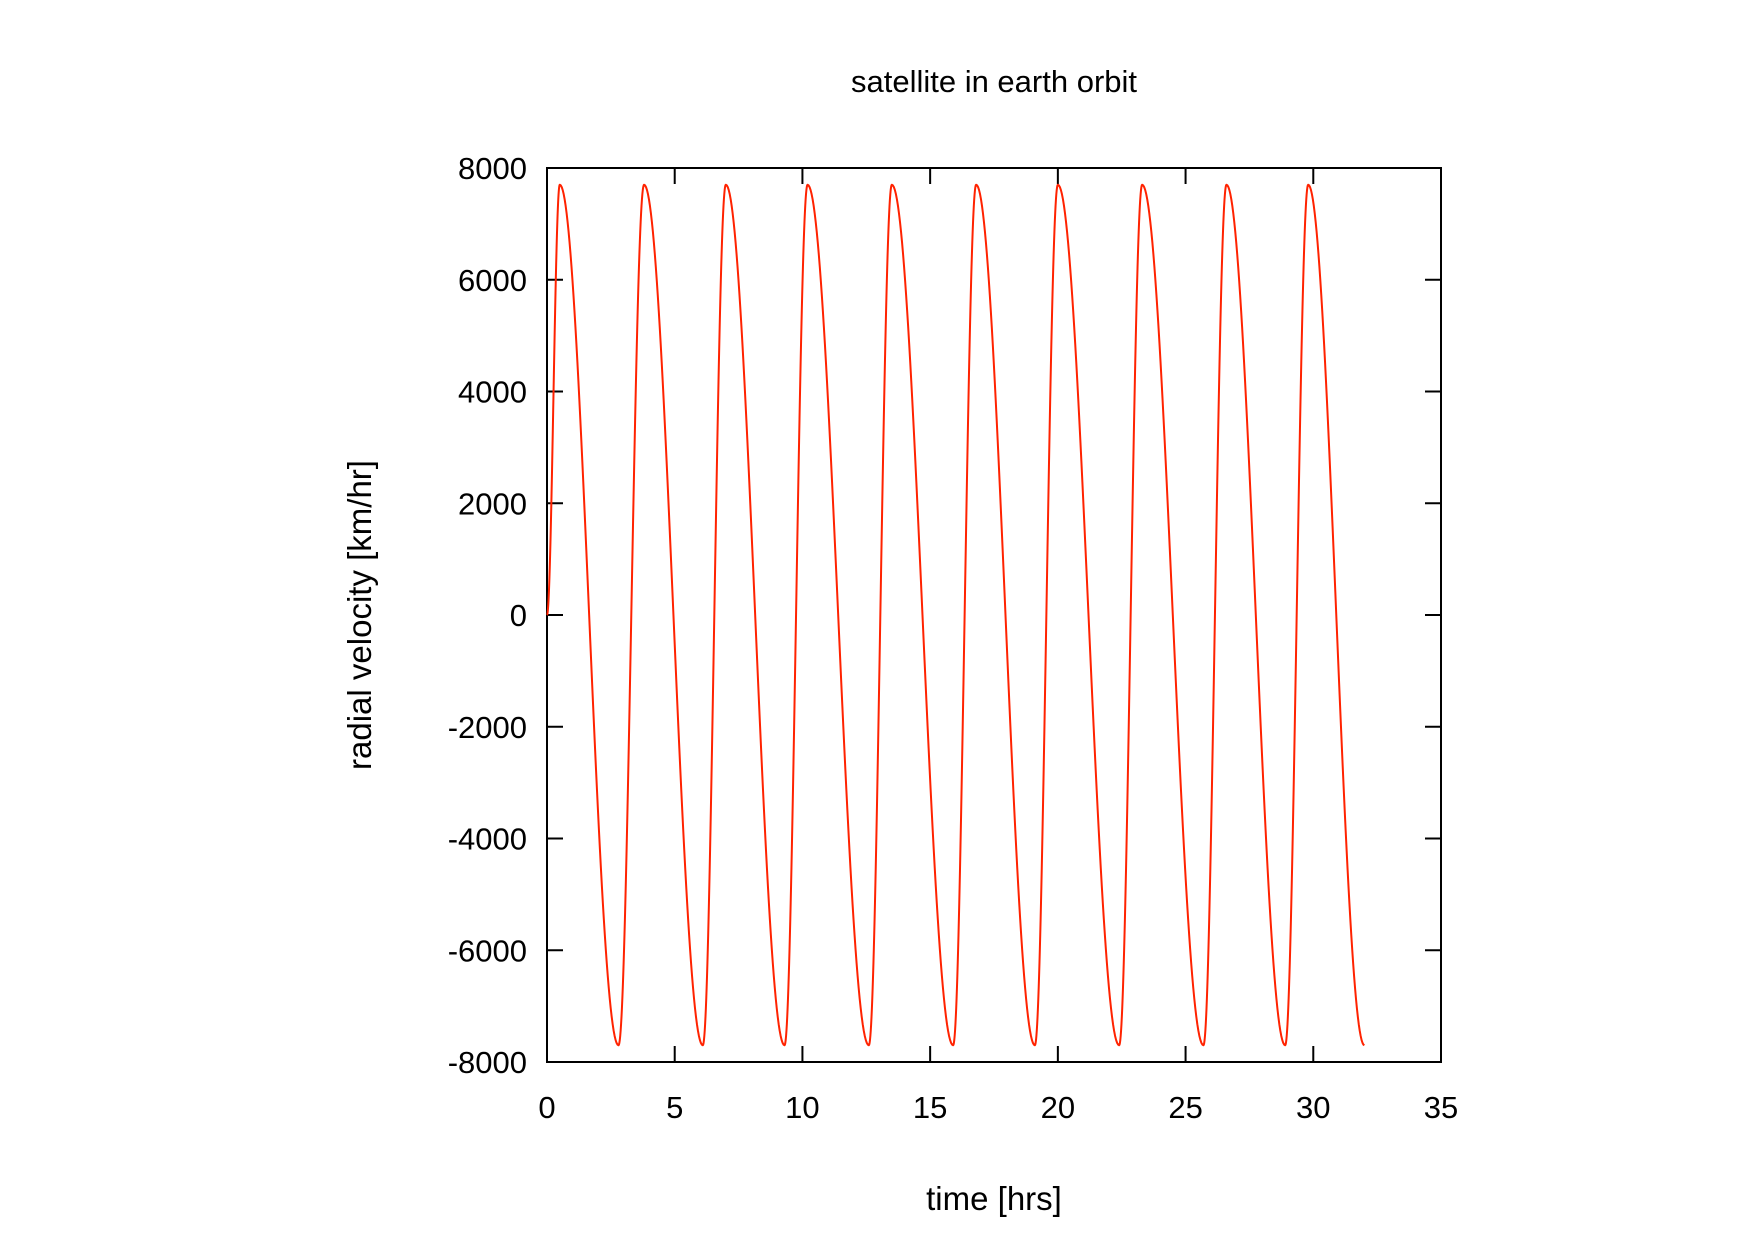  What do you see at coordinates (1058, 1107) in the screenshot?
I see `x-tick-label: 20` at bounding box center [1058, 1107].